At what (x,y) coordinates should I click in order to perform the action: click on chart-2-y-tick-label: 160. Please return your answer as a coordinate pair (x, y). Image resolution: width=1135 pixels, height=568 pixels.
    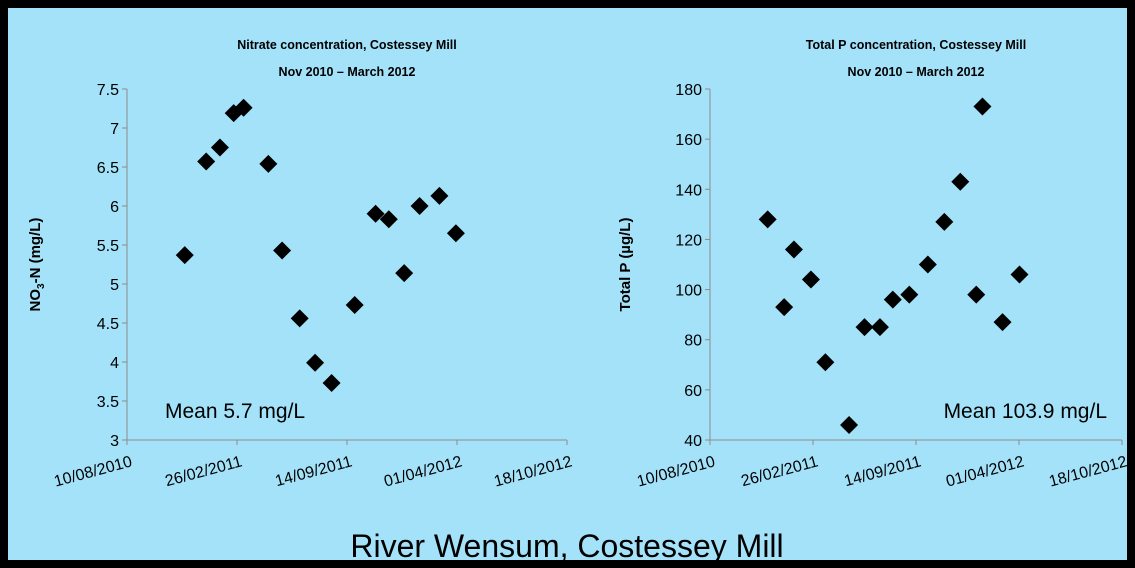
    Looking at the image, I should click on (688, 140).